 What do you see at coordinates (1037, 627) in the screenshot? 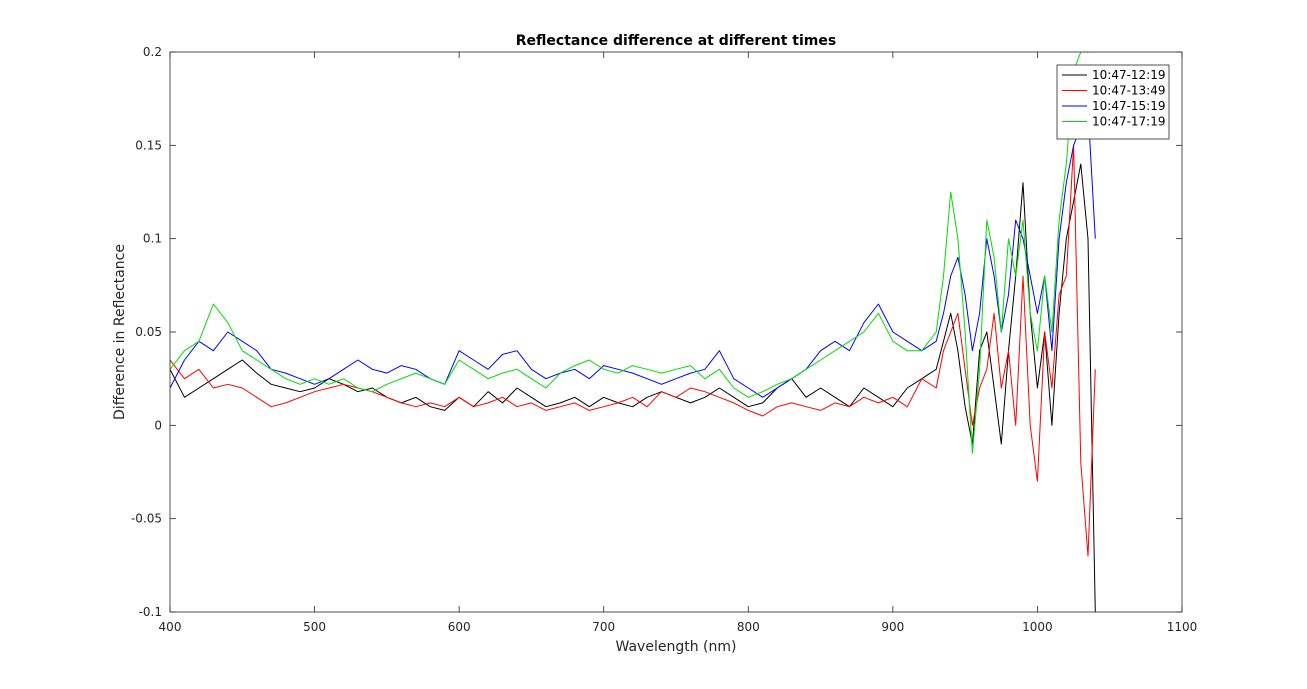
I see `x-tick-label: 1000` at bounding box center [1037, 627].